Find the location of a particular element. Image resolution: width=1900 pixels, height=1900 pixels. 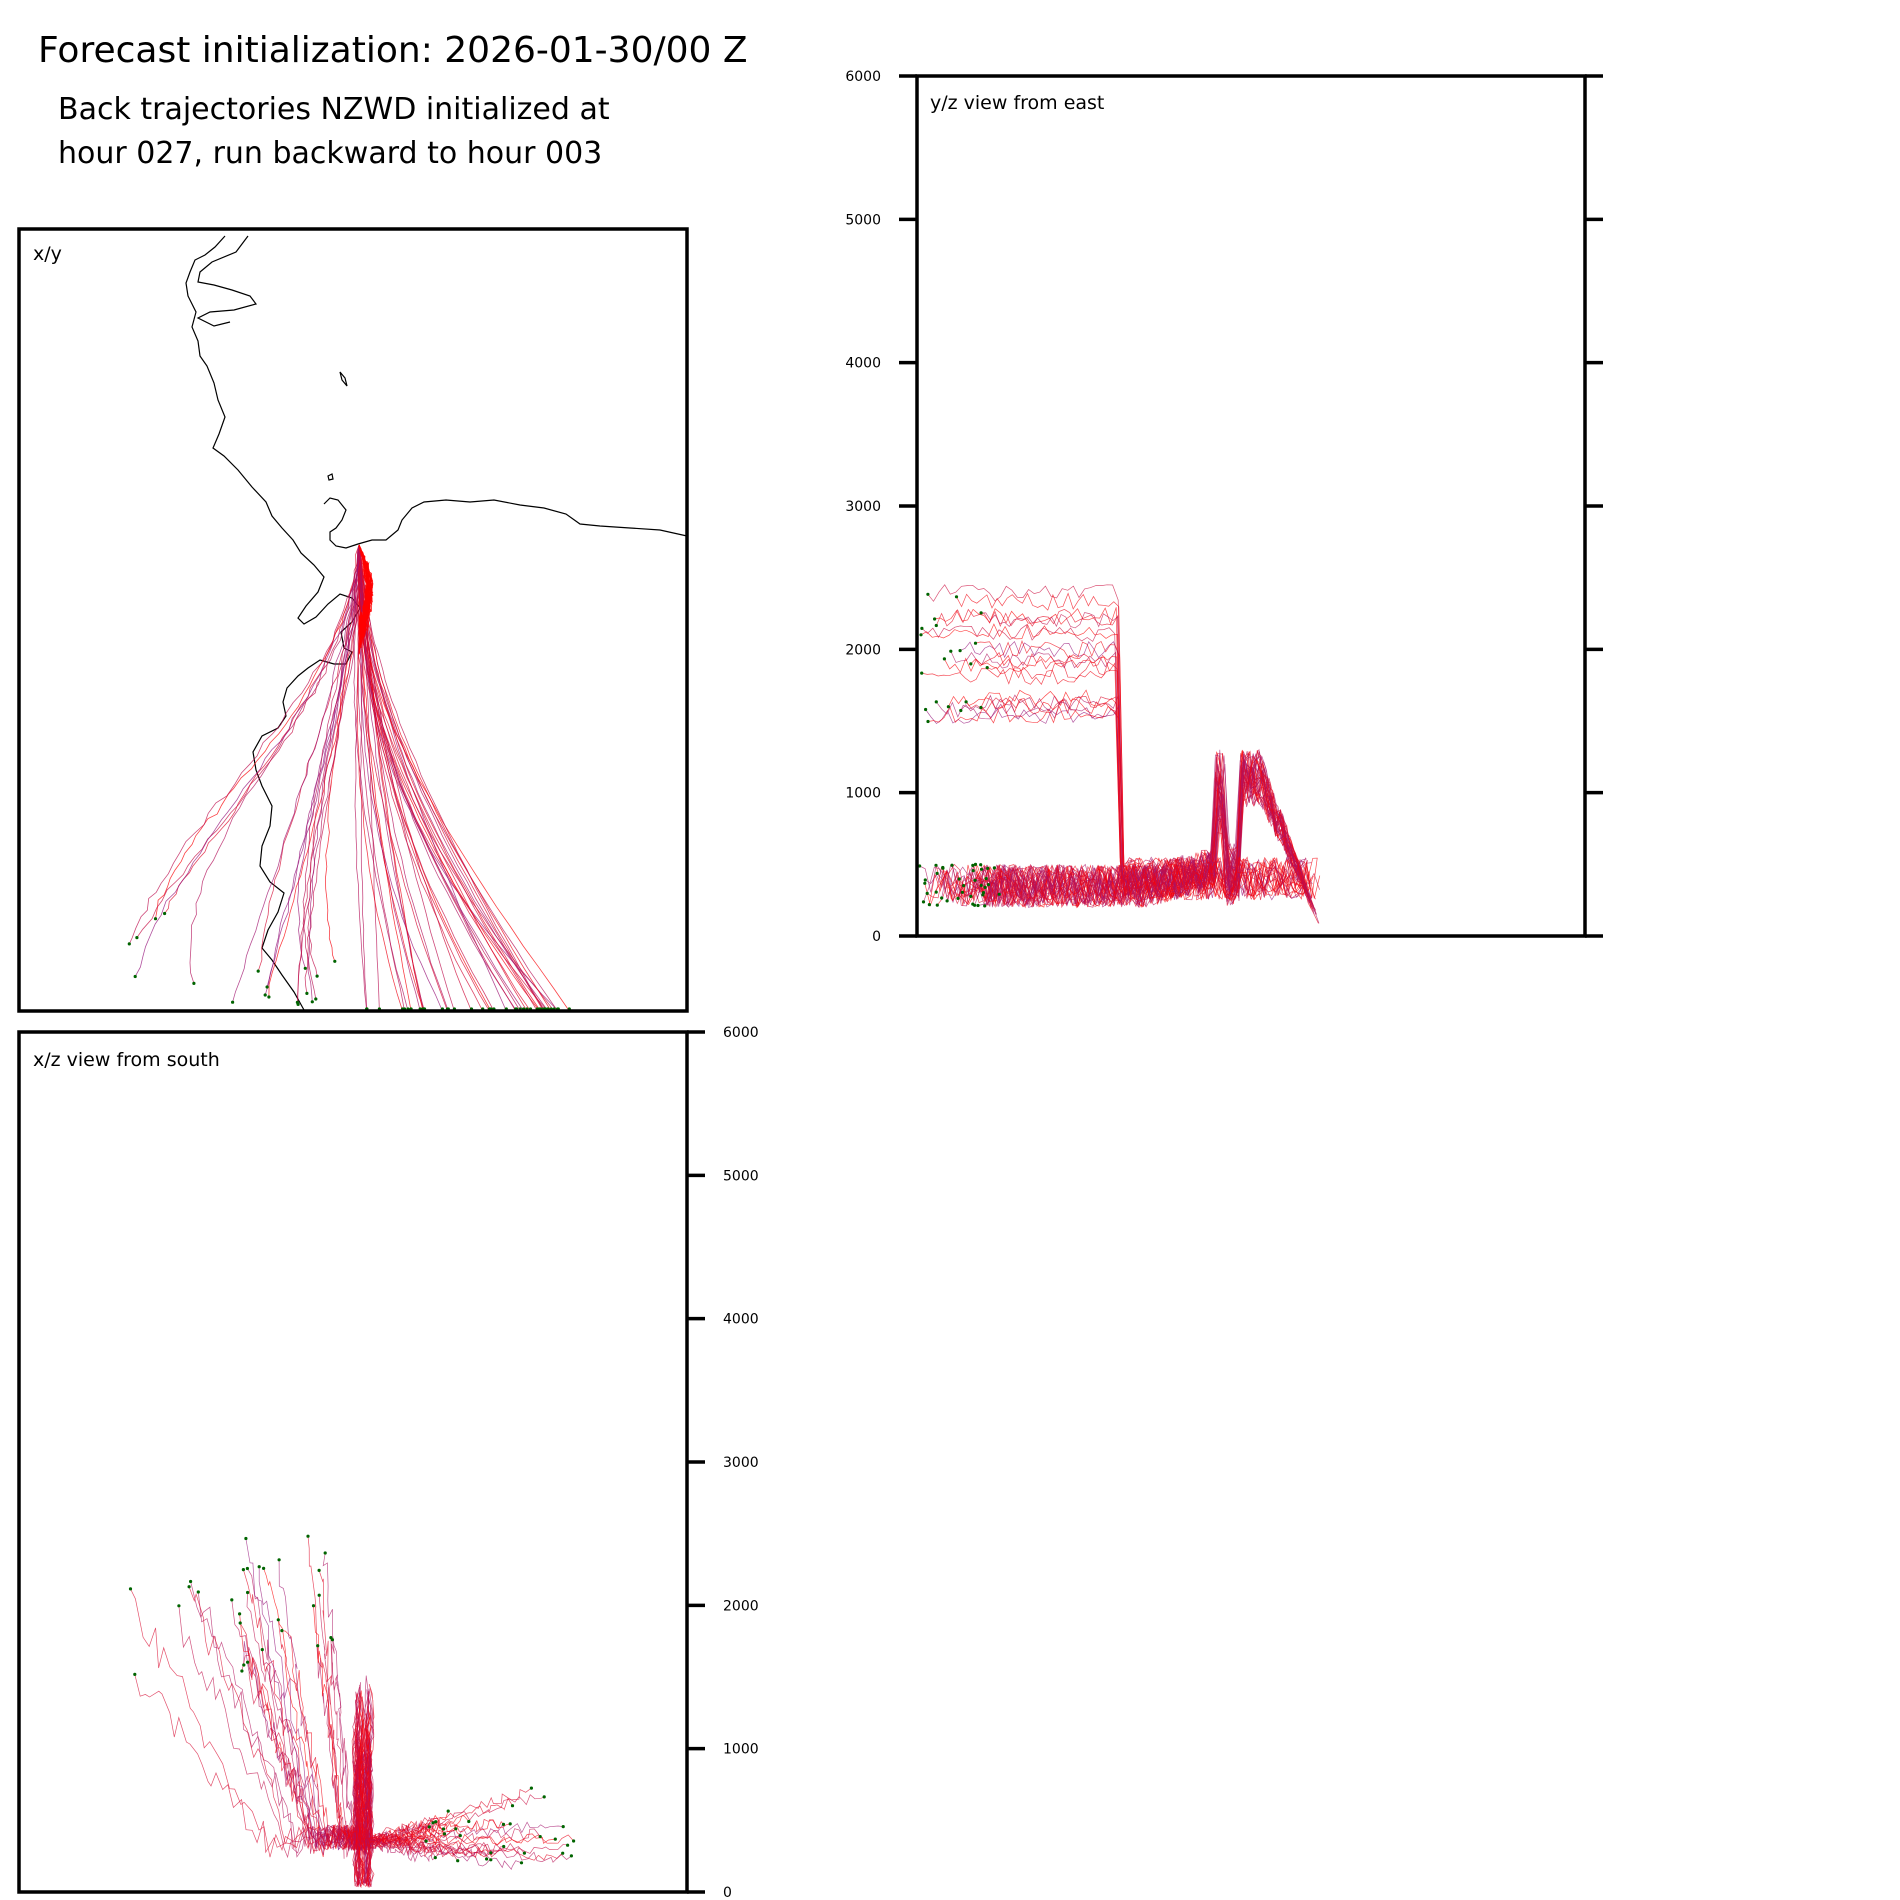

yz-trajectories is located at coordinates (1120, 754).